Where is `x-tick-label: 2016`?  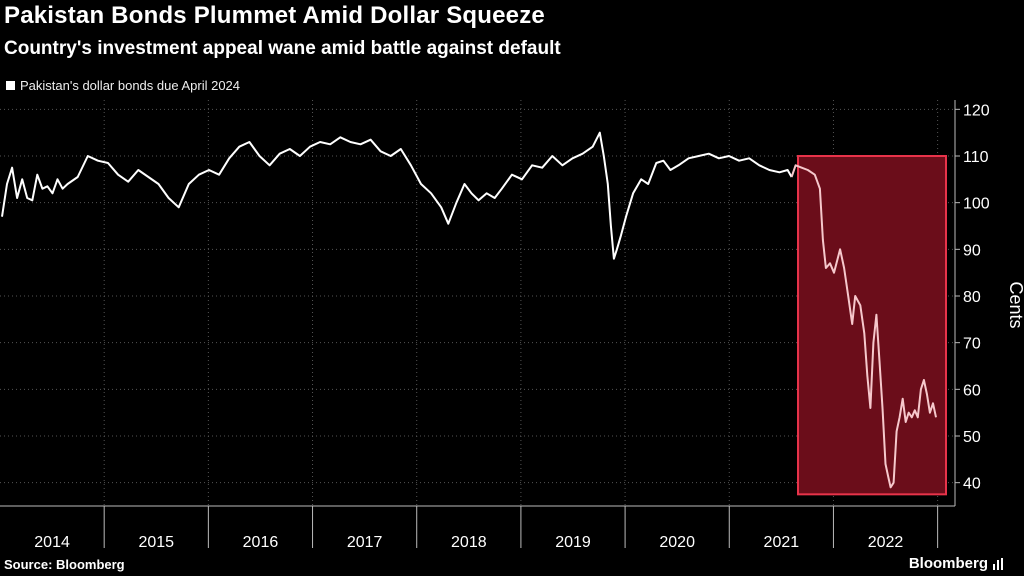
x-tick-label: 2016 is located at coordinates (261, 542).